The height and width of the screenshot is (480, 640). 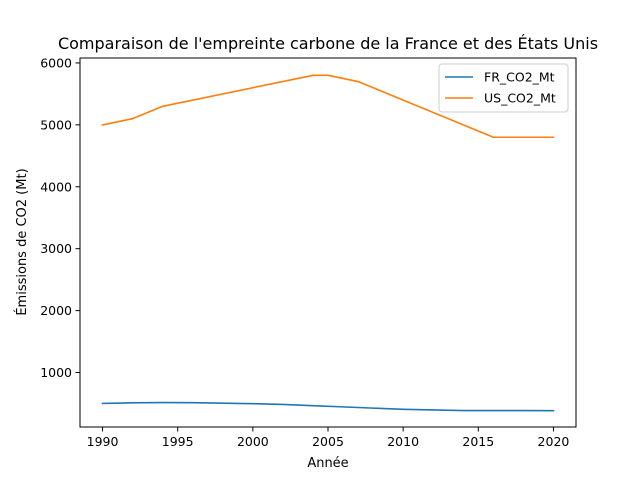 What do you see at coordinates (328, 106) in the screenshot?
I see `series-line-us-co2-mt` at bounding box center [328, 106].